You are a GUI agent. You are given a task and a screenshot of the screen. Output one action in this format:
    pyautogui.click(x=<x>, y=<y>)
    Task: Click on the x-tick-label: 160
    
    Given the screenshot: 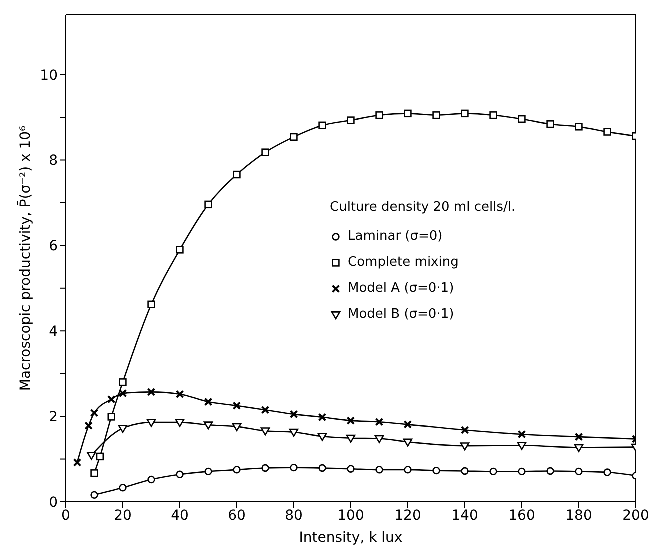 What is the action you would take?
    pyautogui.click(x=522, y=516)
    